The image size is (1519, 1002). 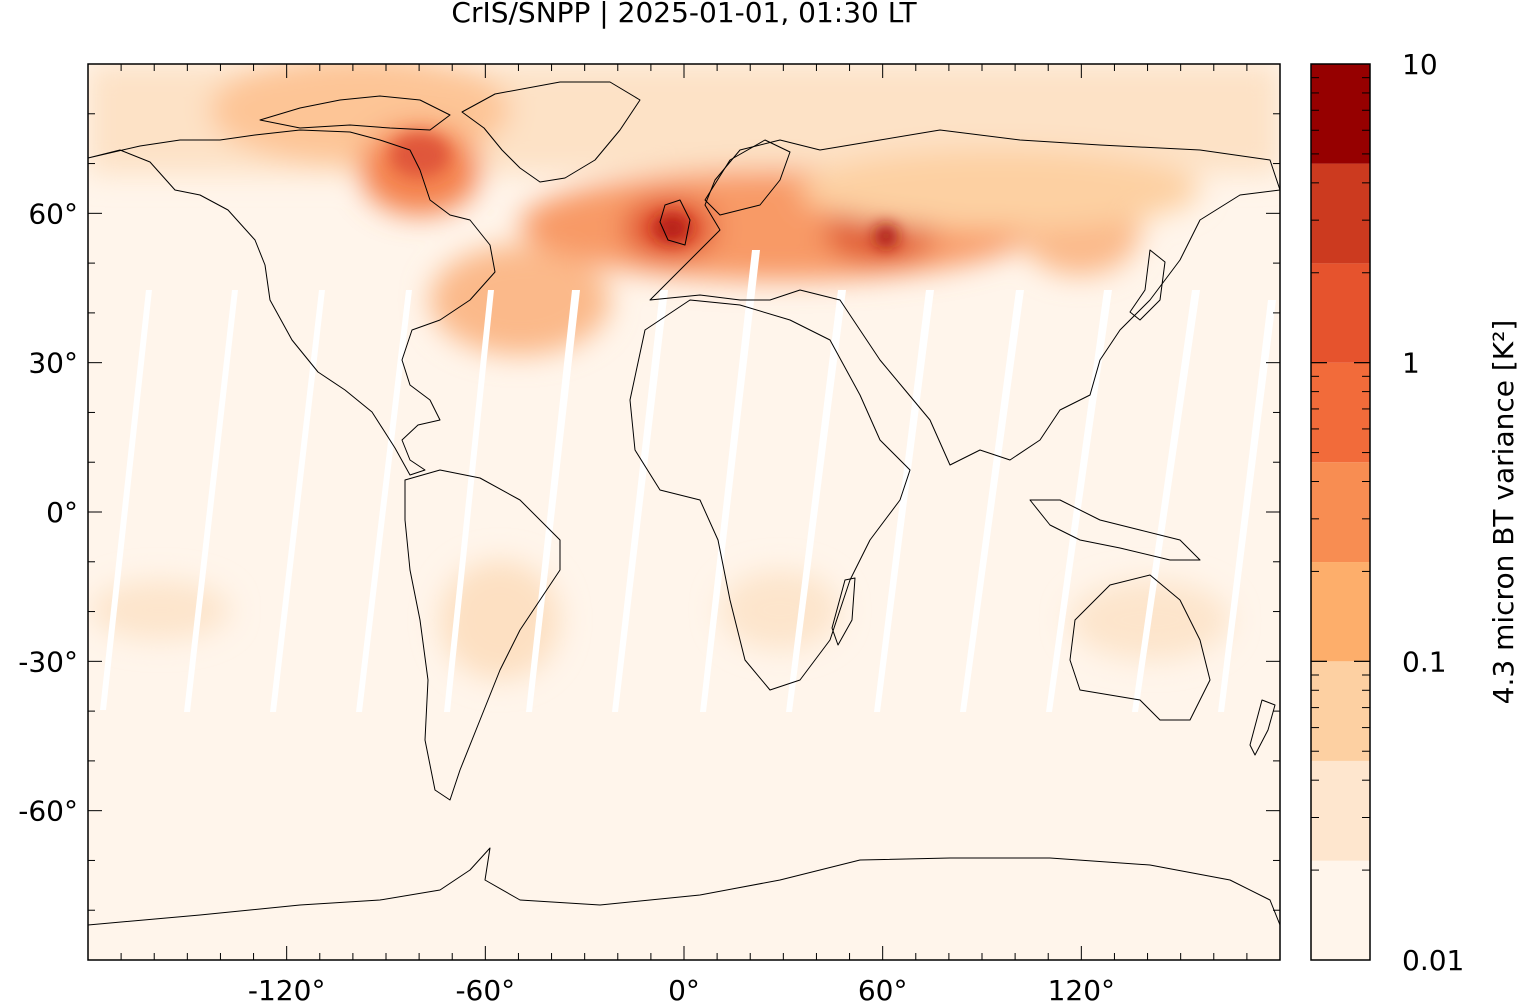 What do you see at coordinates (964, 297) in the screenshot?
I see `eurasia-coast` at bounding box center [964, 297].